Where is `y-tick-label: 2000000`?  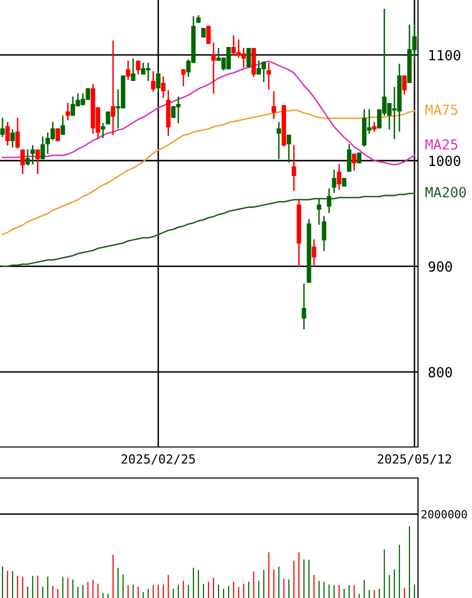
y-tick-label: 2000000 is located at coordinates (444, 514).